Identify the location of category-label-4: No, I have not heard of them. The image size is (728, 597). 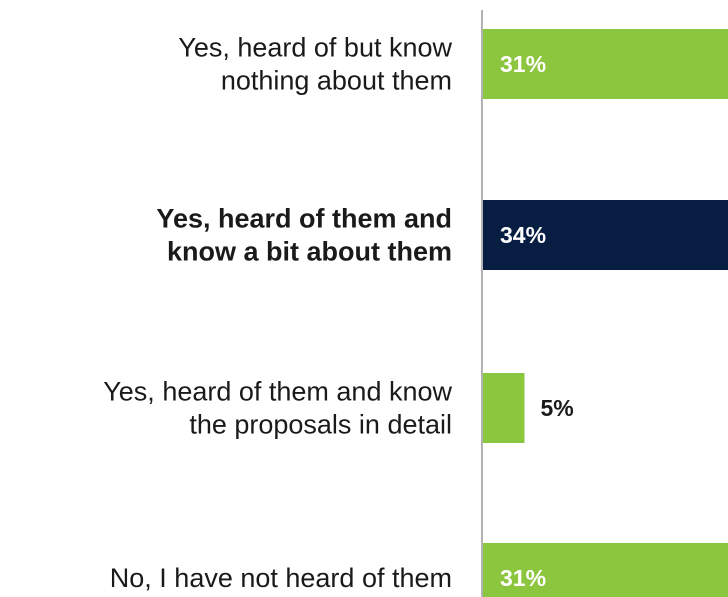
(281, 578).